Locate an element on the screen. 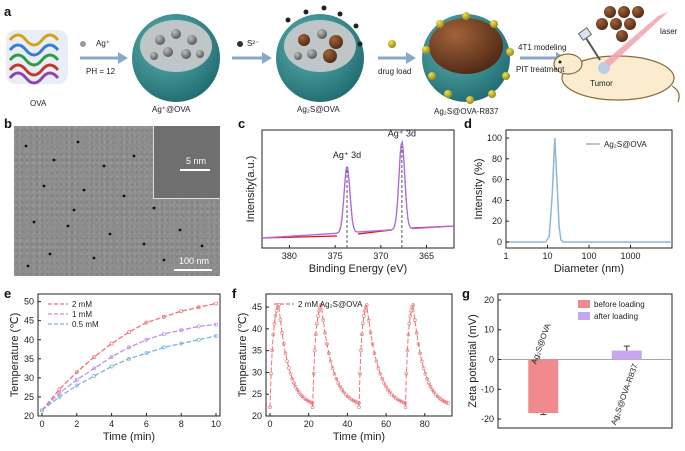 This screenshot has width=685, height=451. dls-x-tick-label: 1000 is located at coordinates (630, 256).